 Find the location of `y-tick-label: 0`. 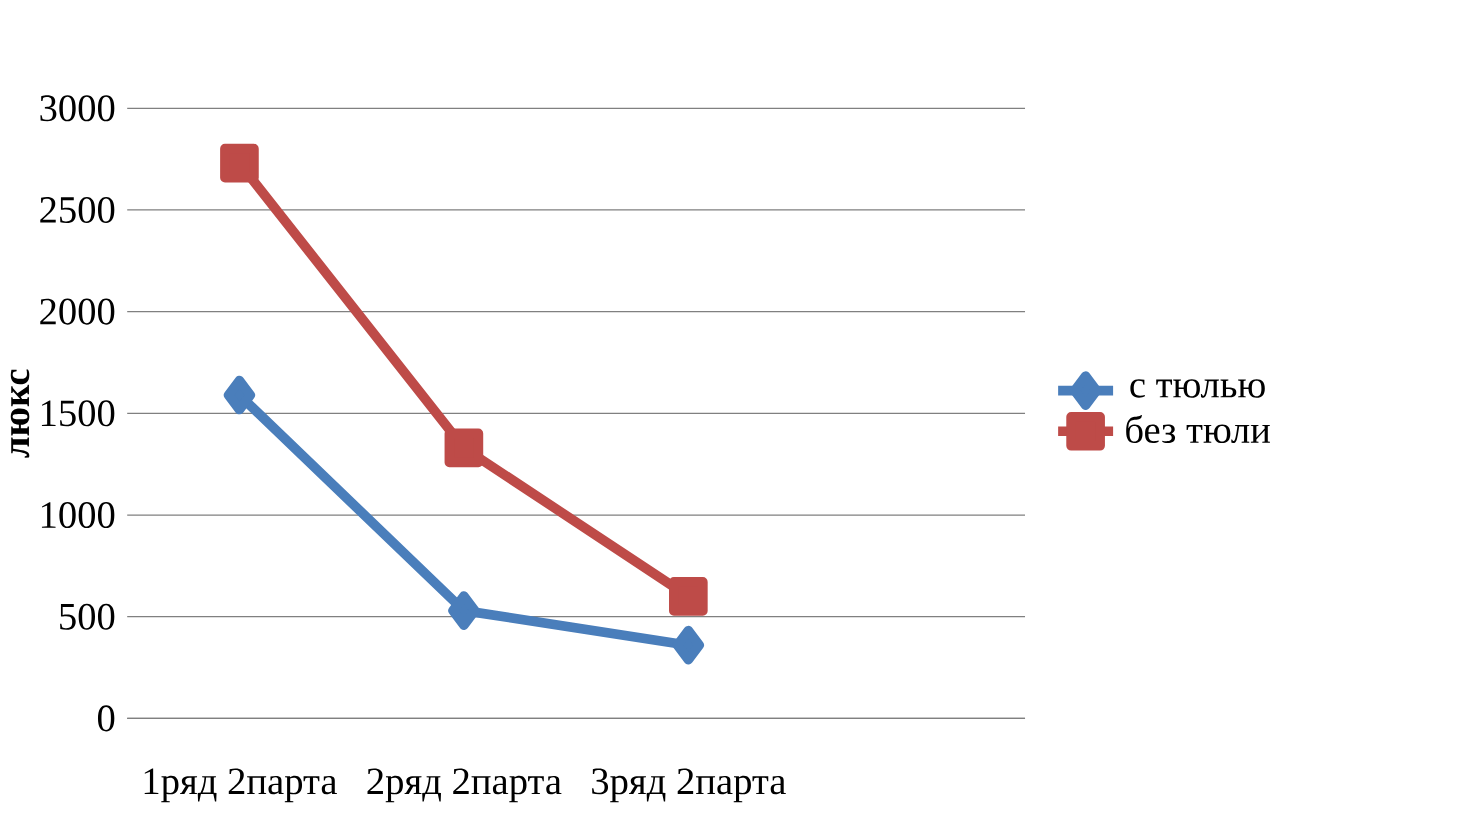

y-tick-label: 0 is located at coordinates (106, 718).